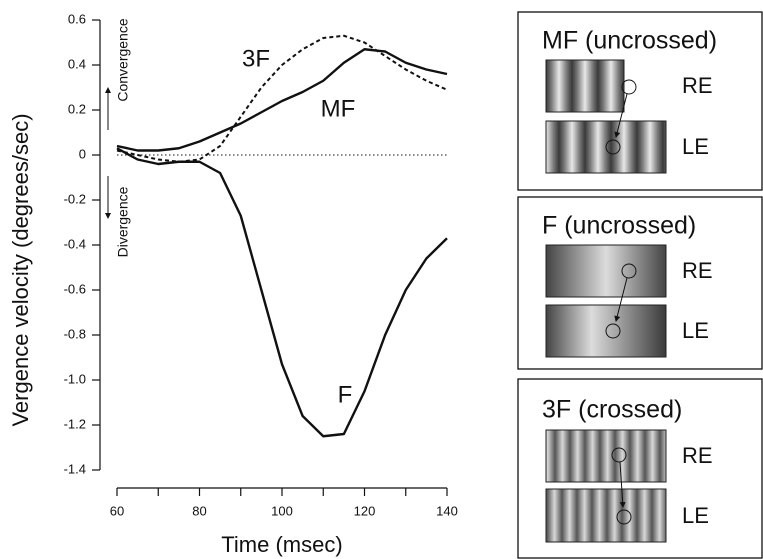  I want to click on x-tick-label: 140, so click(447, 510).